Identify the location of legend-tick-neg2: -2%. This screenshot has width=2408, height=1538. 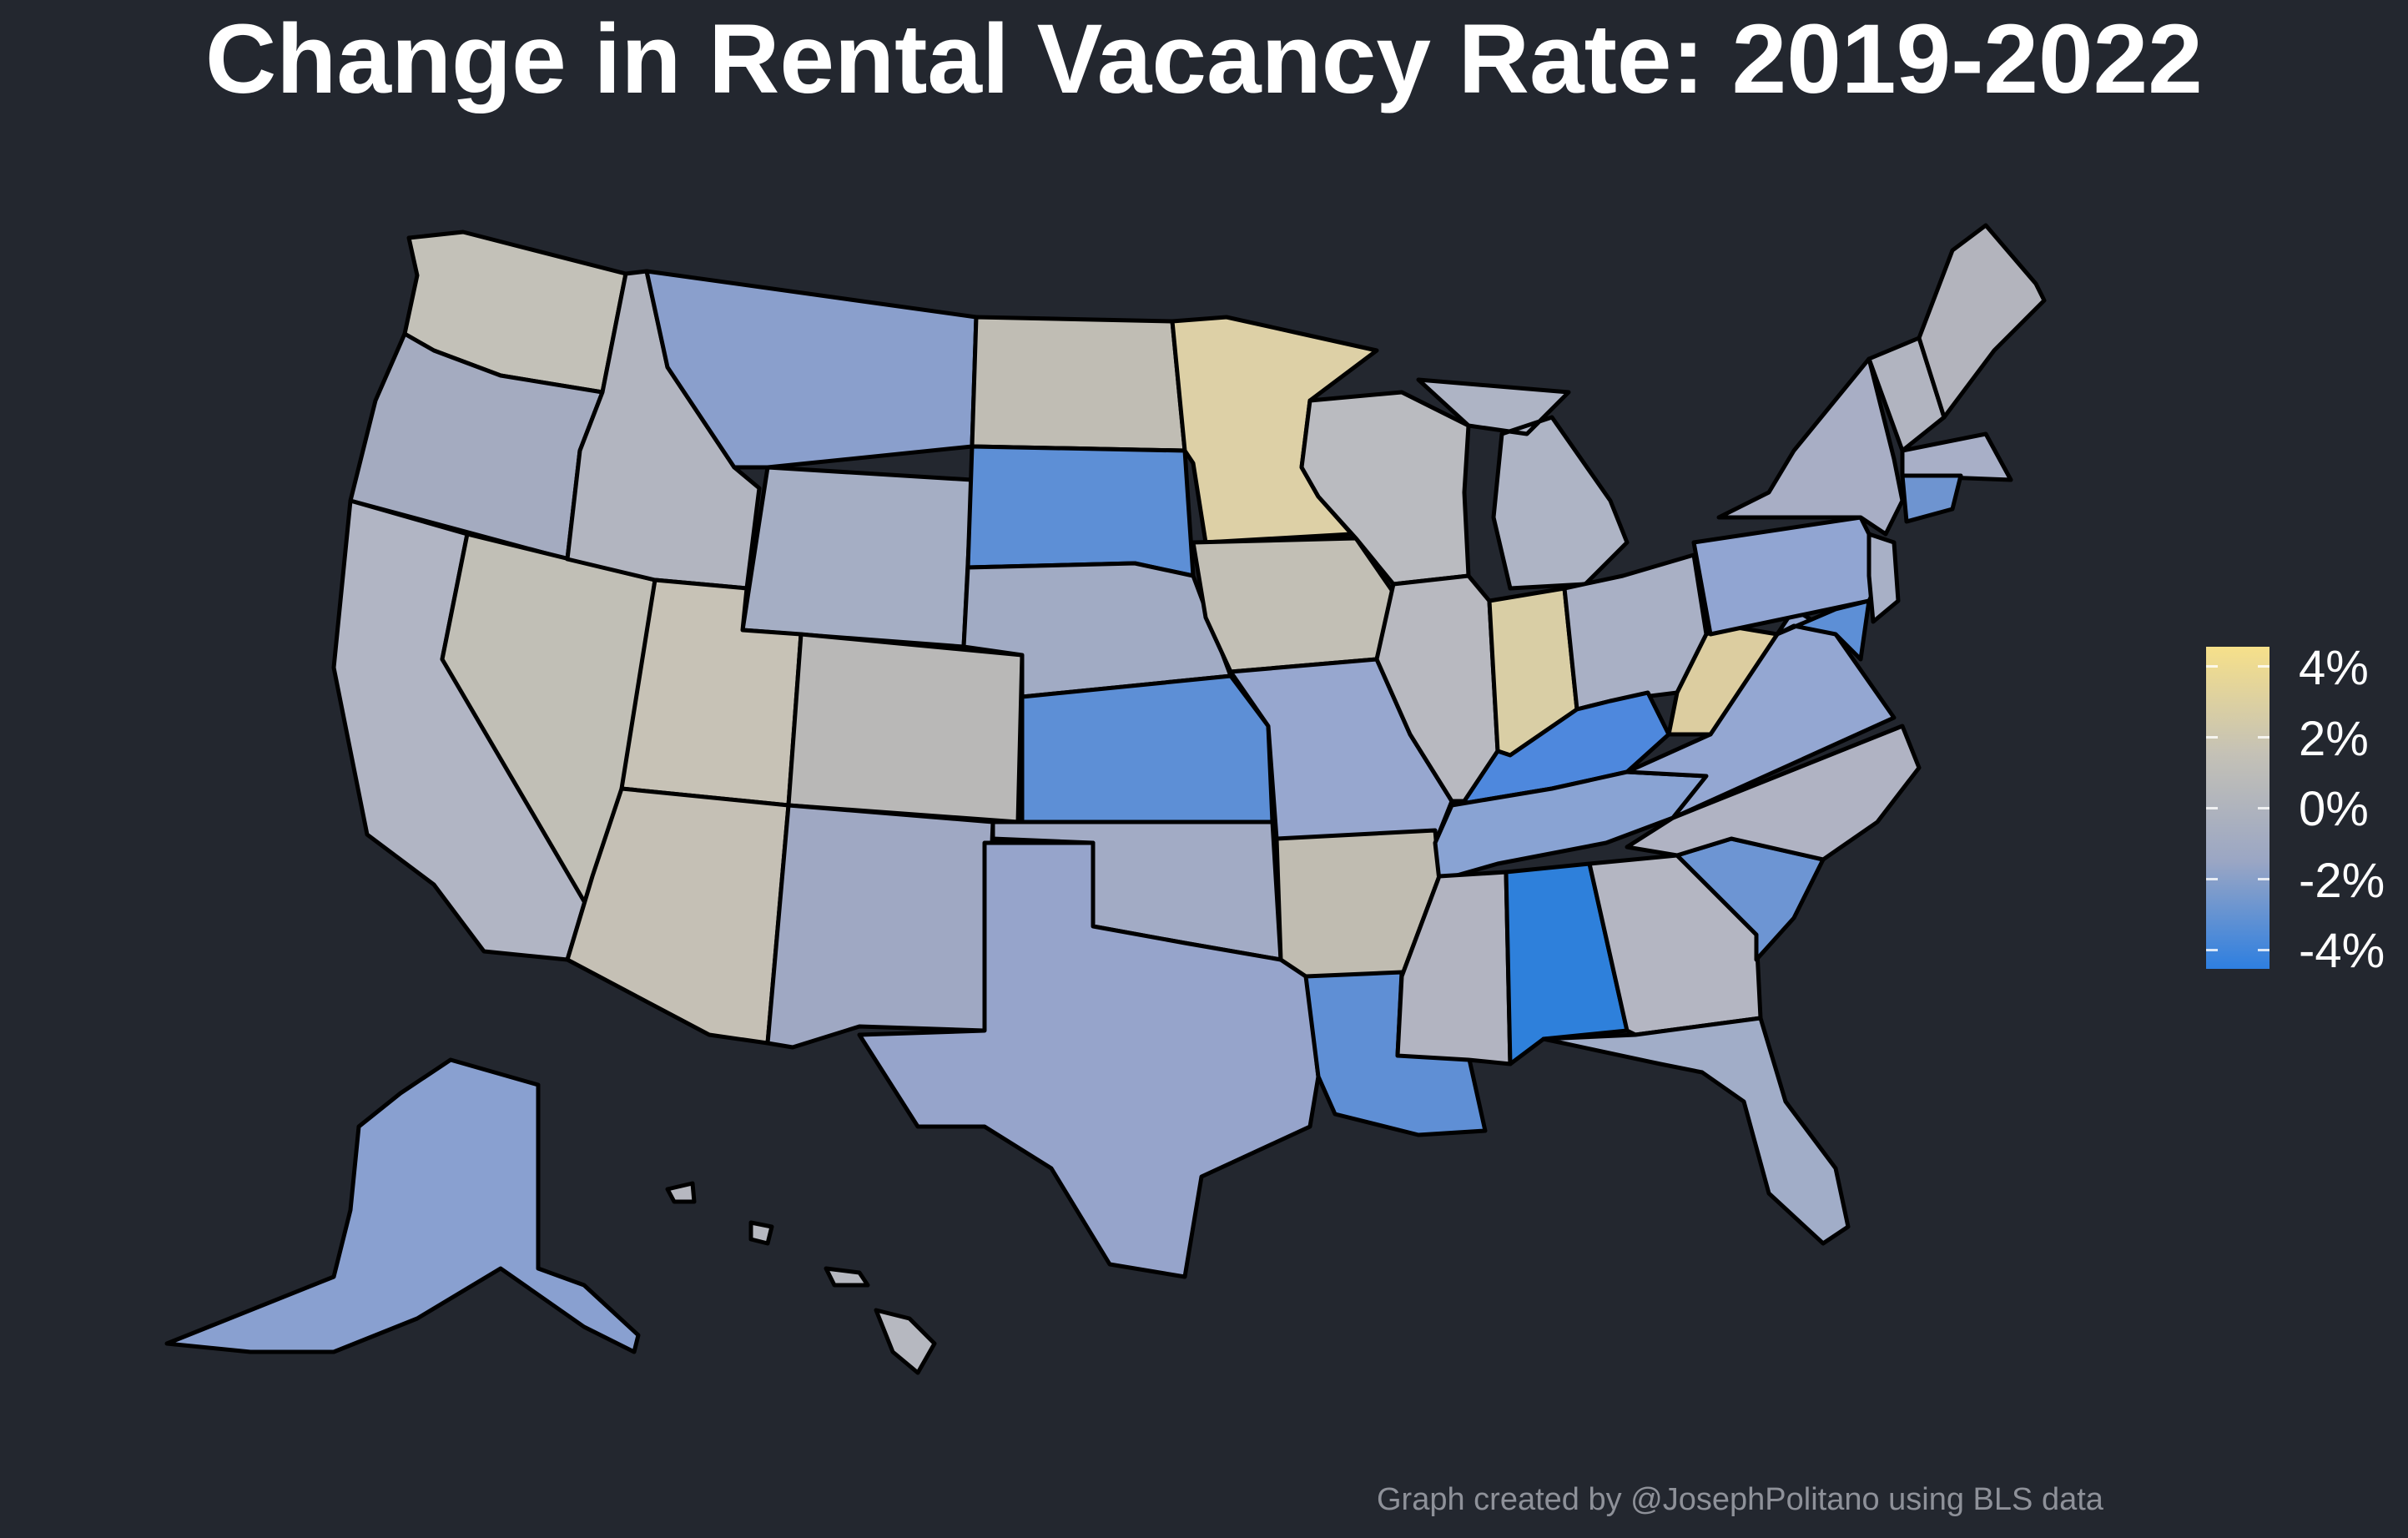
(2342, 881).